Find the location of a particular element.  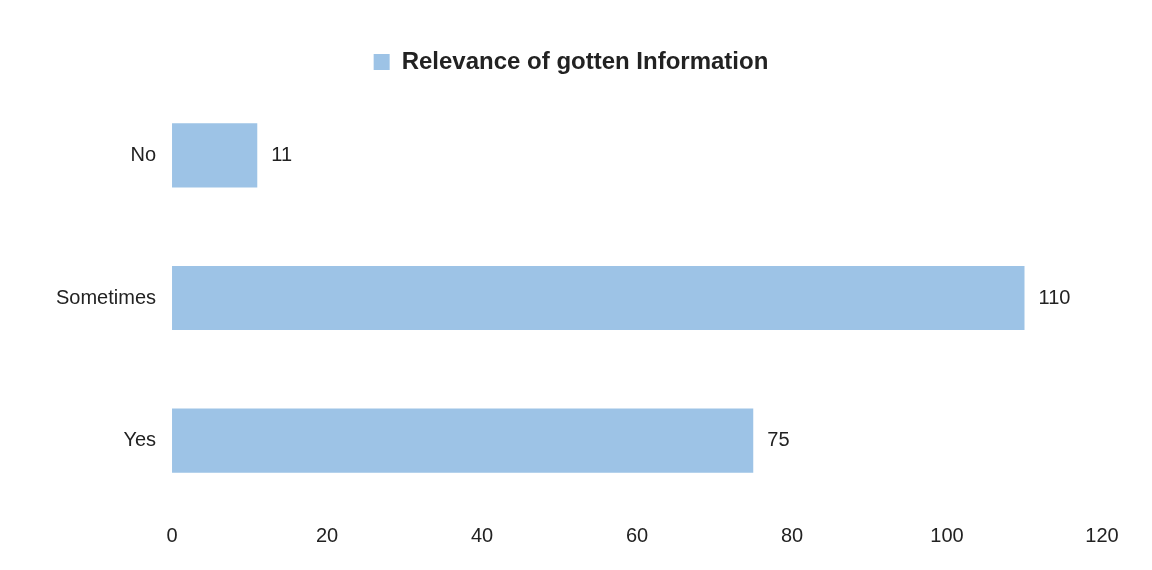

x-tick-label: 100 is located at coordinates (947, 534).